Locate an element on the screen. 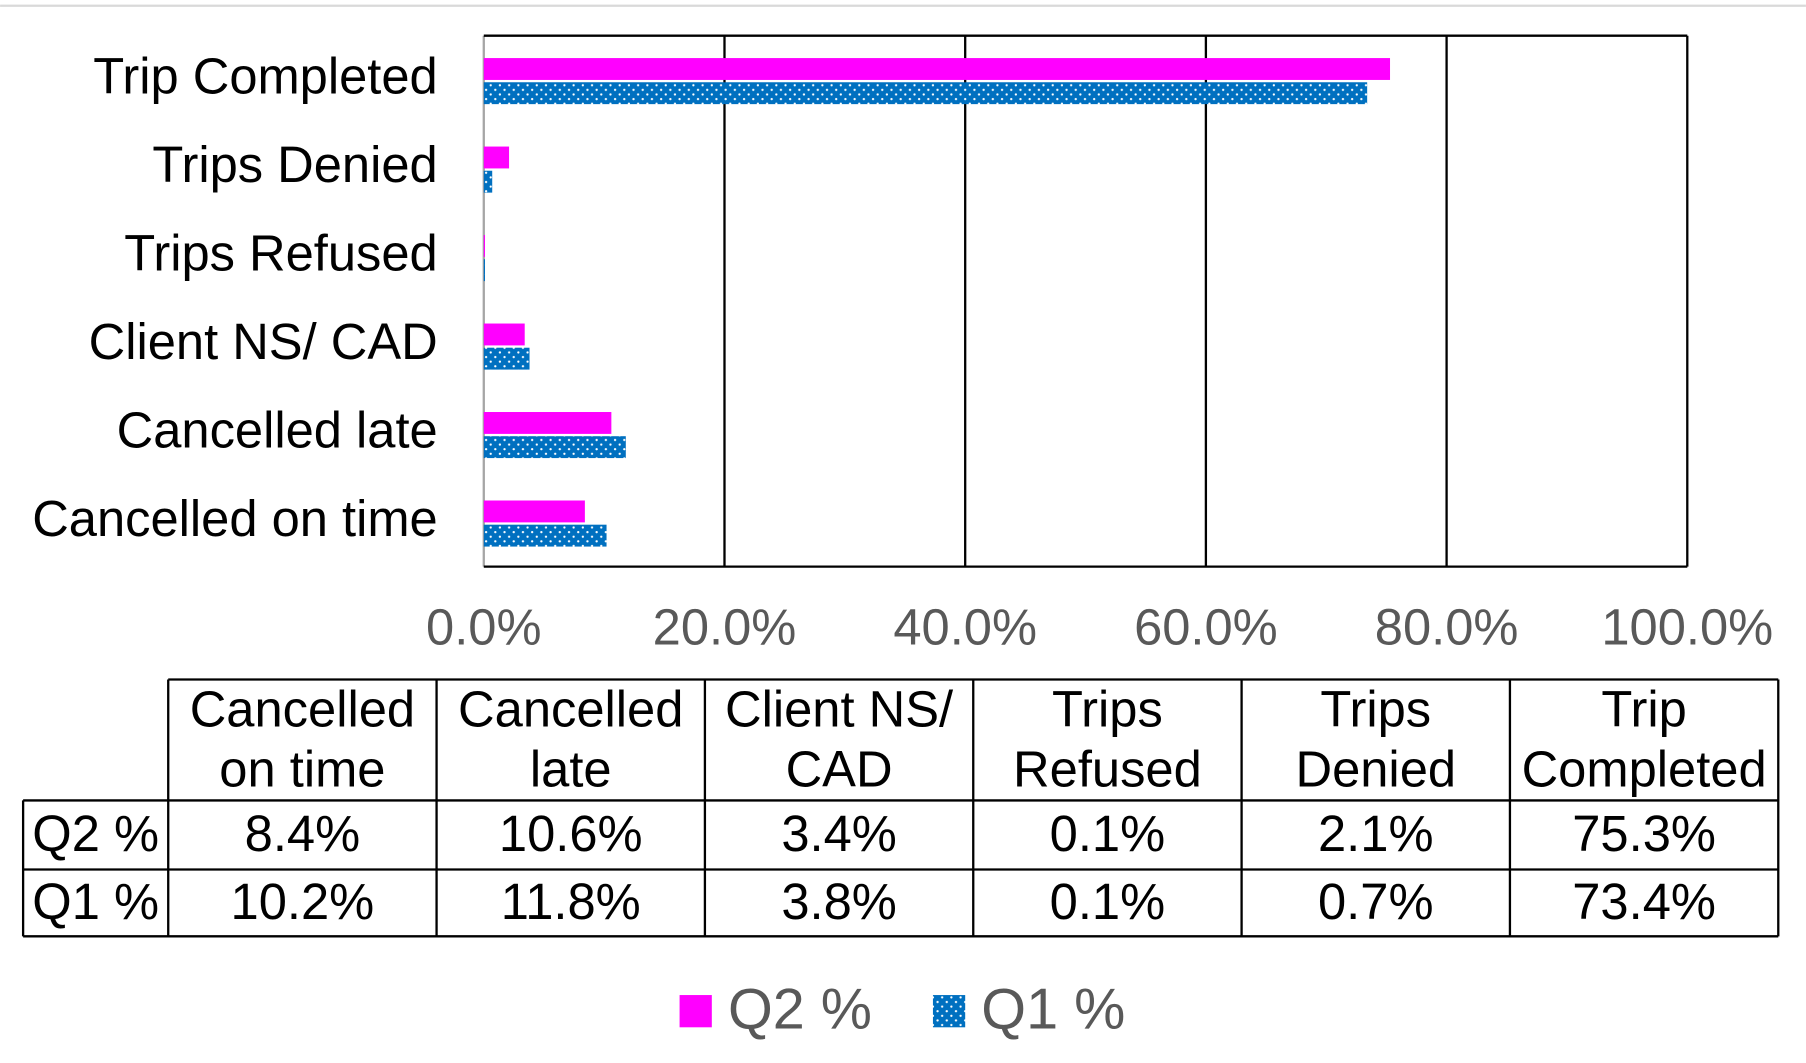 The width and height of the screenshot is (1806, 1063). table-cell: 2.1% is located at coordinates (1376, 834).